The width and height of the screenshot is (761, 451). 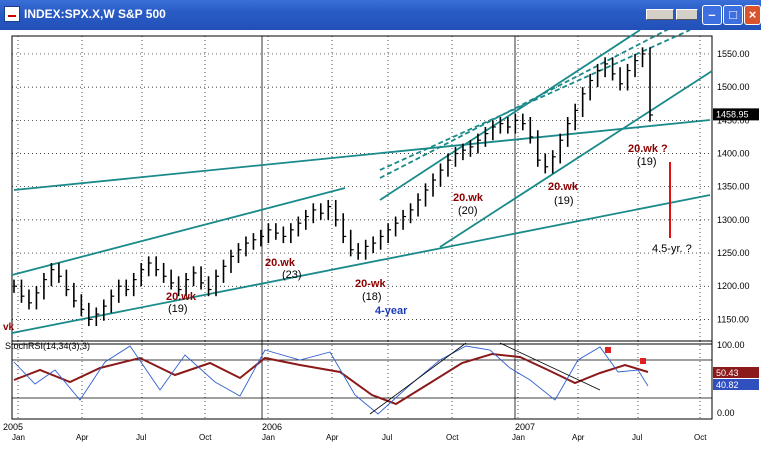 I want to click on last-price-box, so click(x=736, y=114).